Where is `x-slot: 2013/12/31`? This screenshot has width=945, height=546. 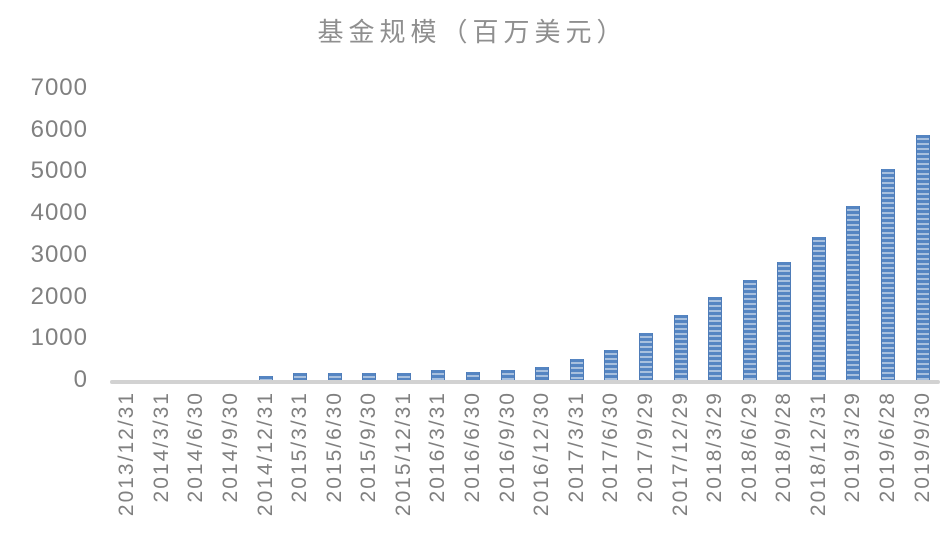
x-slot: 2013/12/31 is located at coordinates (127, 466).